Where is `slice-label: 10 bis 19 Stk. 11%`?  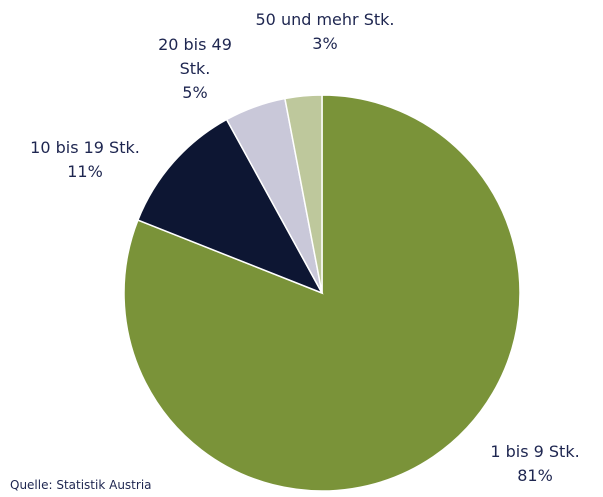 slice-label: 10 bis 19 Stk. 11% is located at coordinates (85, 160).